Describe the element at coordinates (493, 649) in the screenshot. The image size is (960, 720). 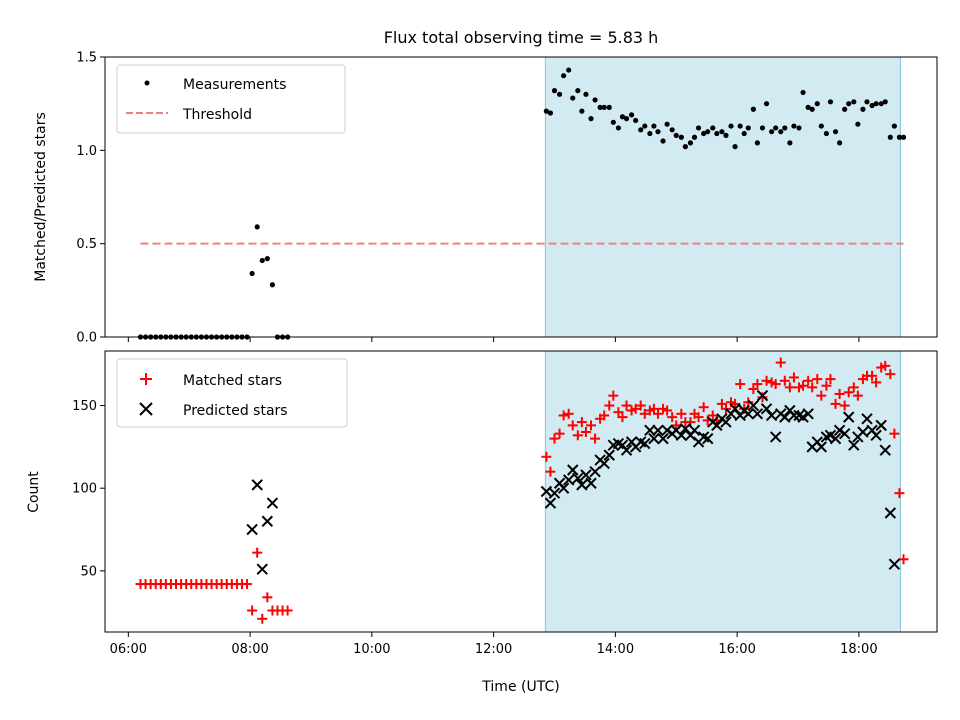
I see `x-tick-label: 12:00` at that location.